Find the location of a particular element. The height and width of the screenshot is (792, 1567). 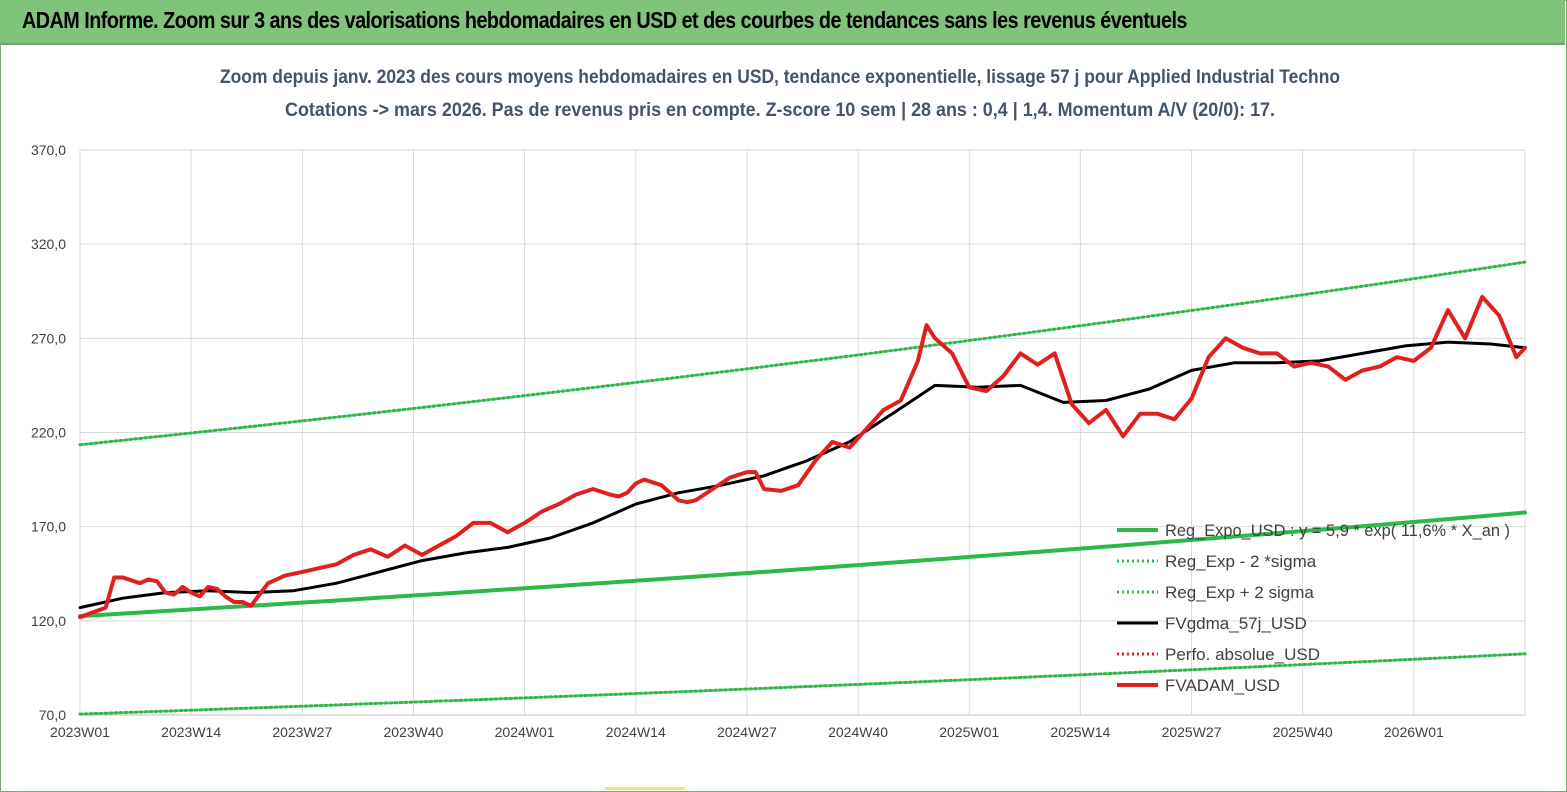

x-tick-label: 2026W01 is located at coordinates (1414, 732).